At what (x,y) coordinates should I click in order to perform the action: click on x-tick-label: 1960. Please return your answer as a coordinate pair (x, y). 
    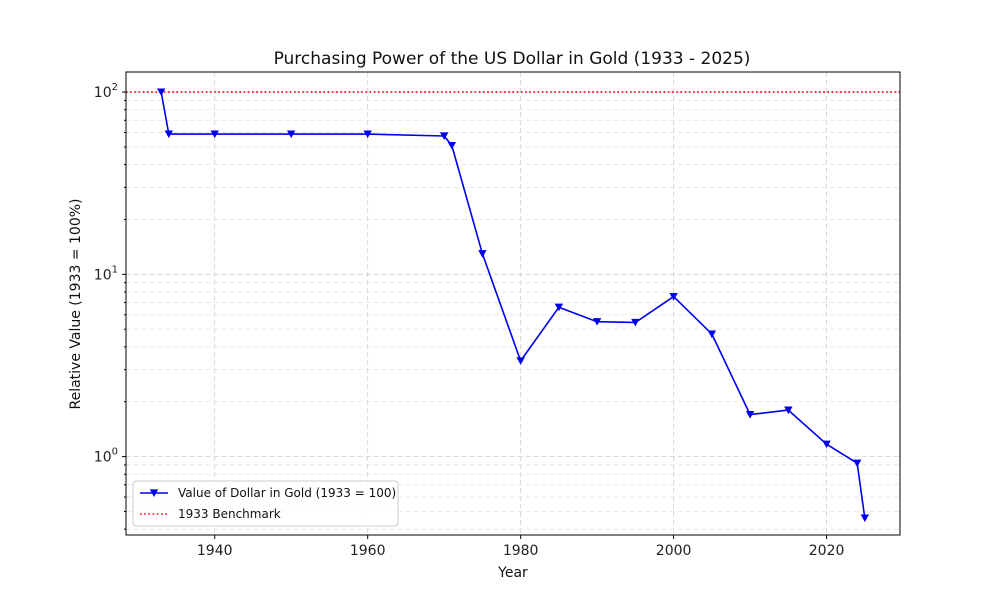
    Looking at the image, I should click on (368, 551).